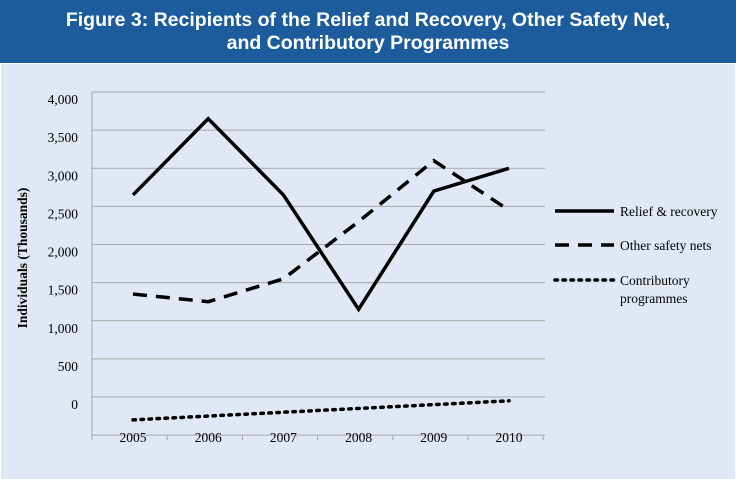 This screenshot has height=479, width=736. Describe the element at coordinates (63, 137) in the screenshot. I see `y-tick-label: 3,500` at that location.